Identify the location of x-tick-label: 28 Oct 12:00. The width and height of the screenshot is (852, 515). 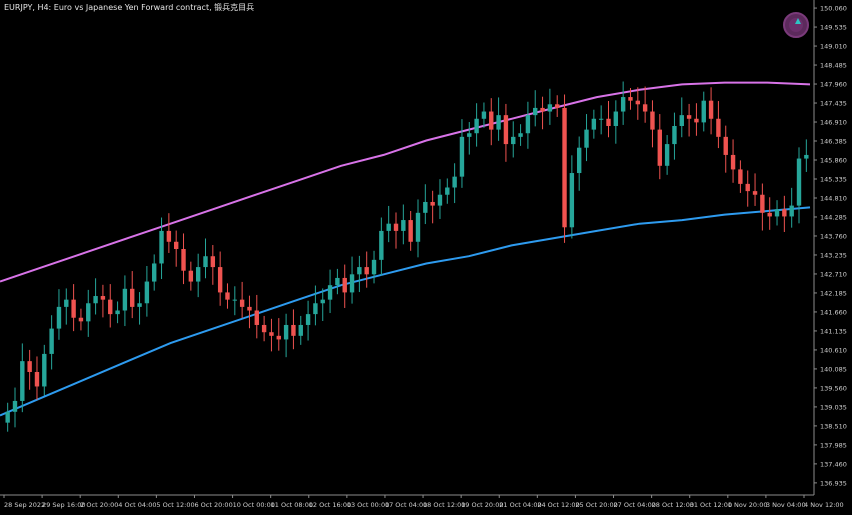
(673, 505).